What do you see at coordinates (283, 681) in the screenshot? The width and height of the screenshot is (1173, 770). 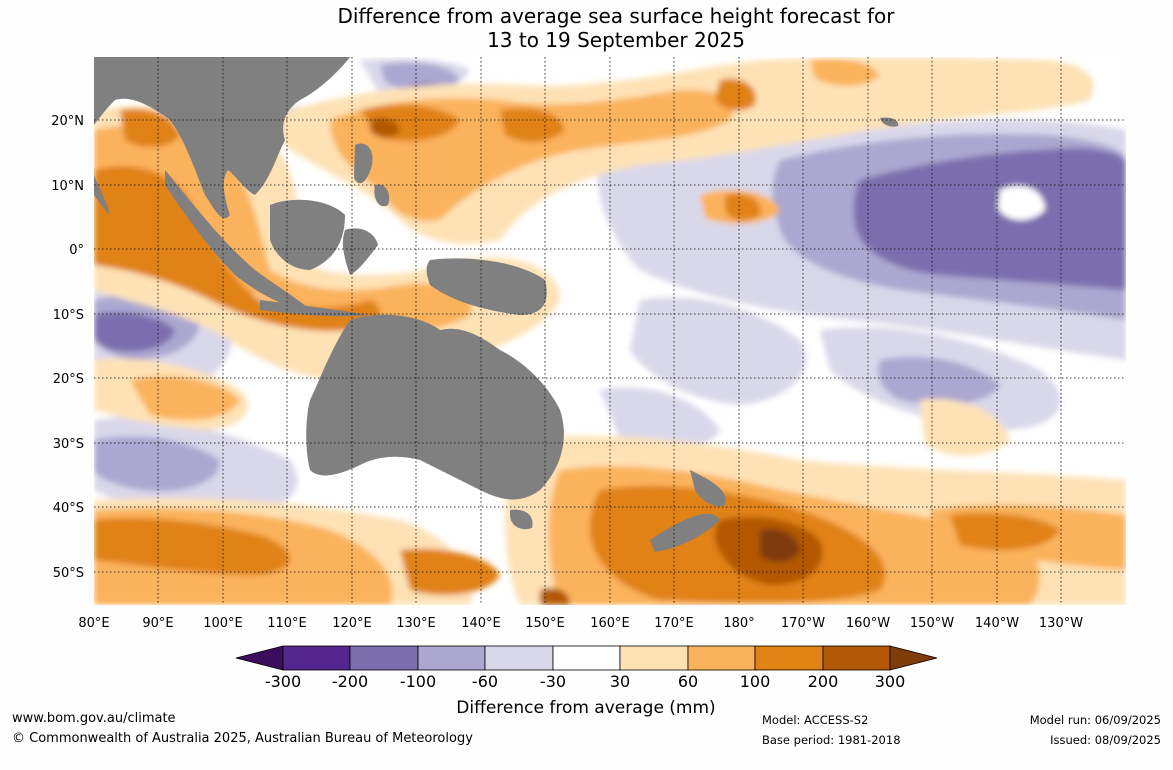 I see `colorbar-tick: -300` at bounding box center [283, 681].